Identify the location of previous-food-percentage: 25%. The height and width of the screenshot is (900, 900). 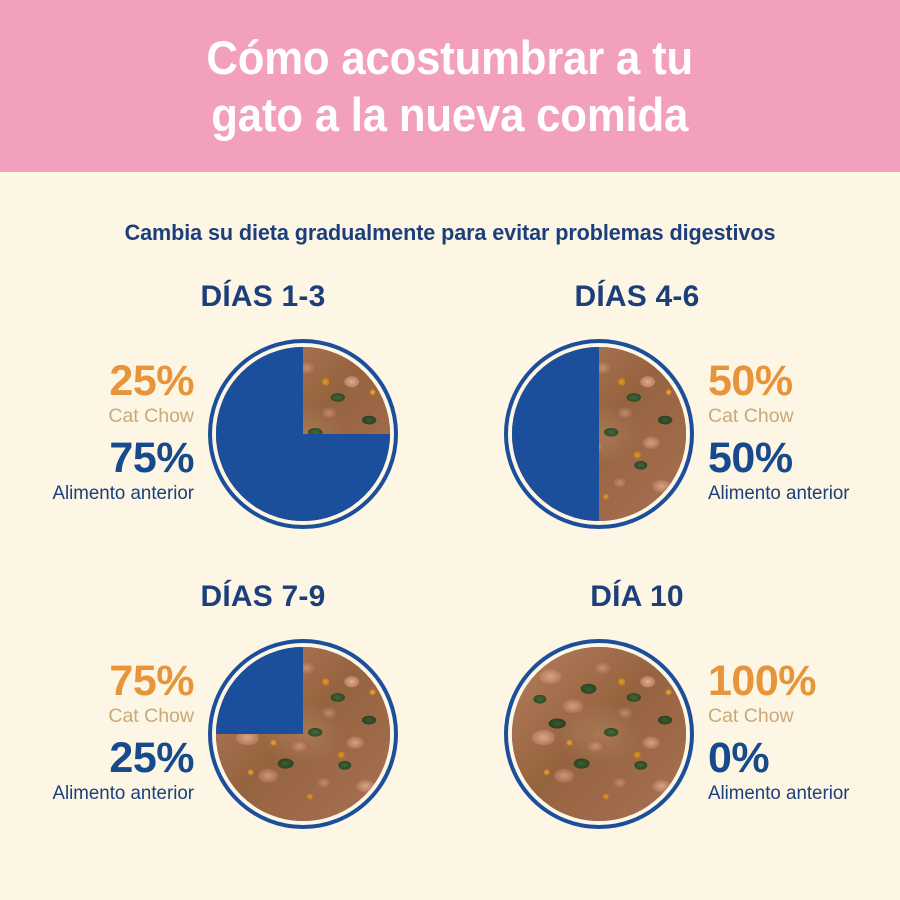
(151, 758).